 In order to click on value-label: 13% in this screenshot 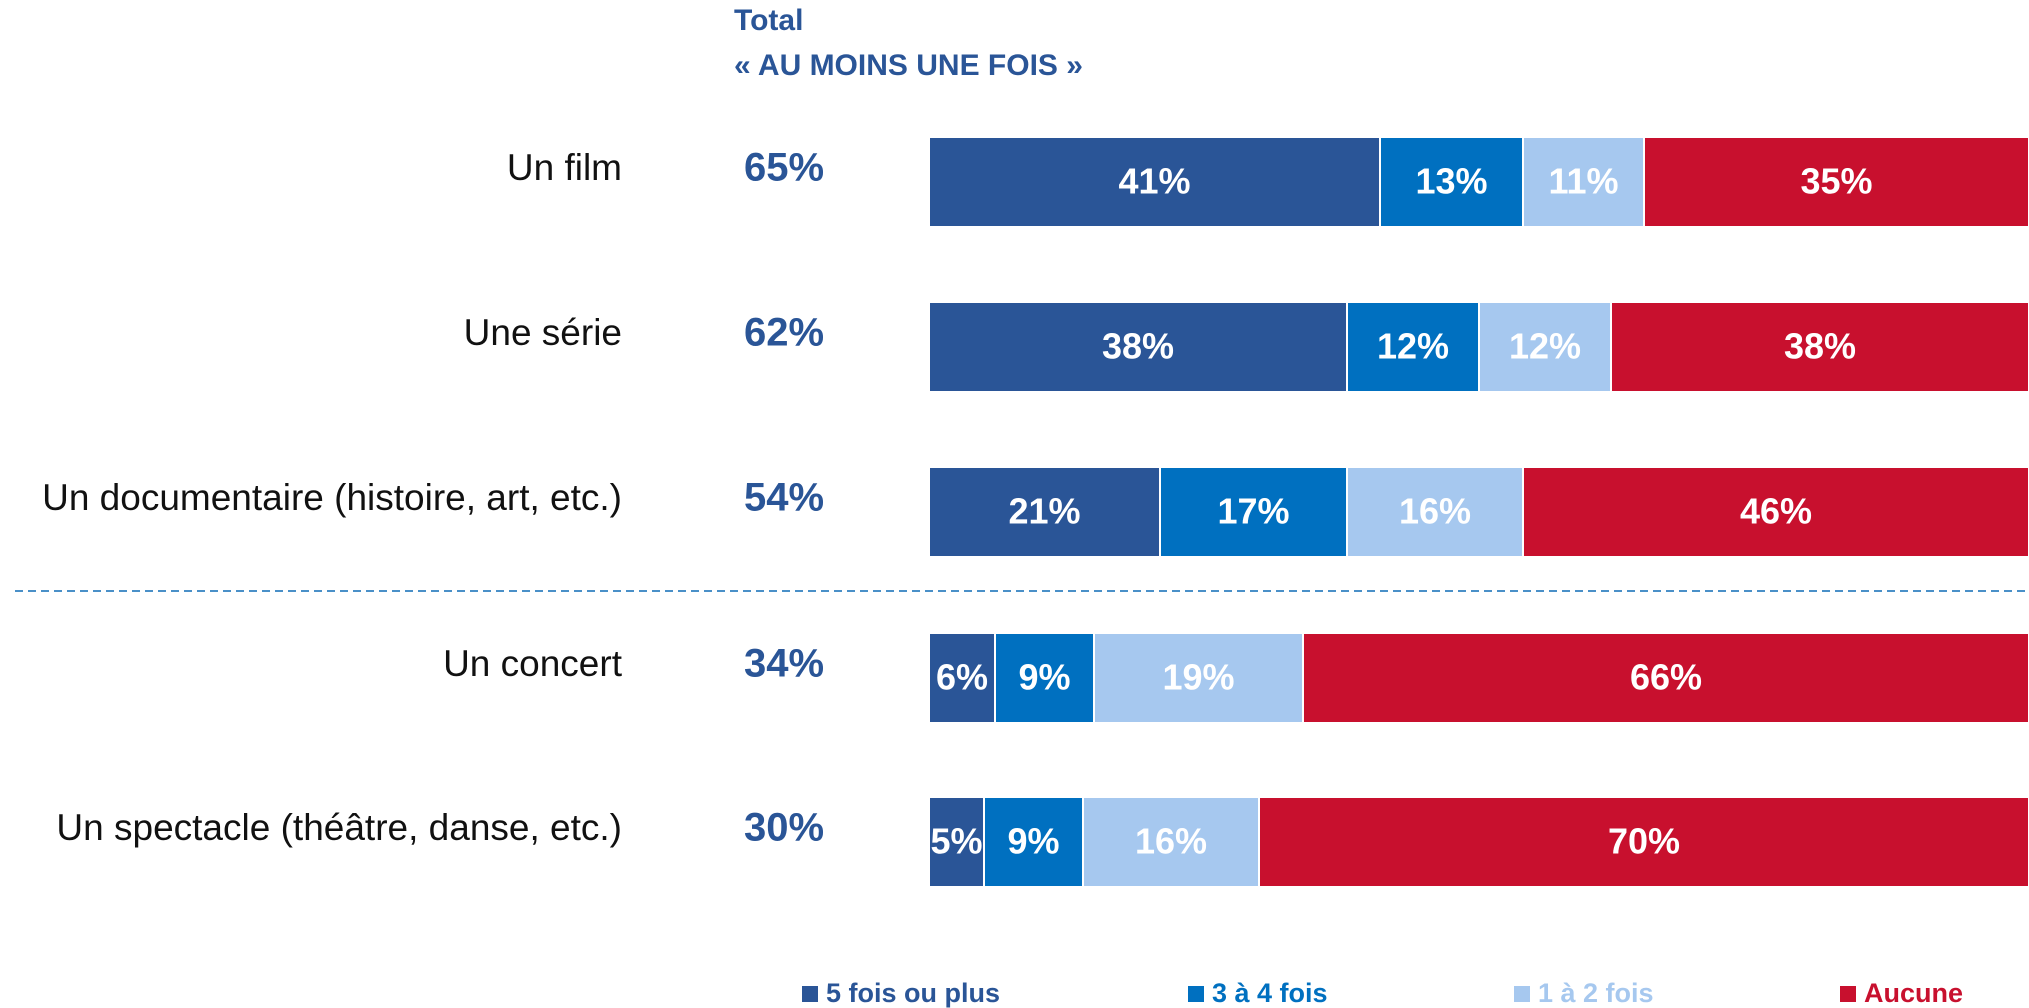, I will do `click(1451, 181)`.